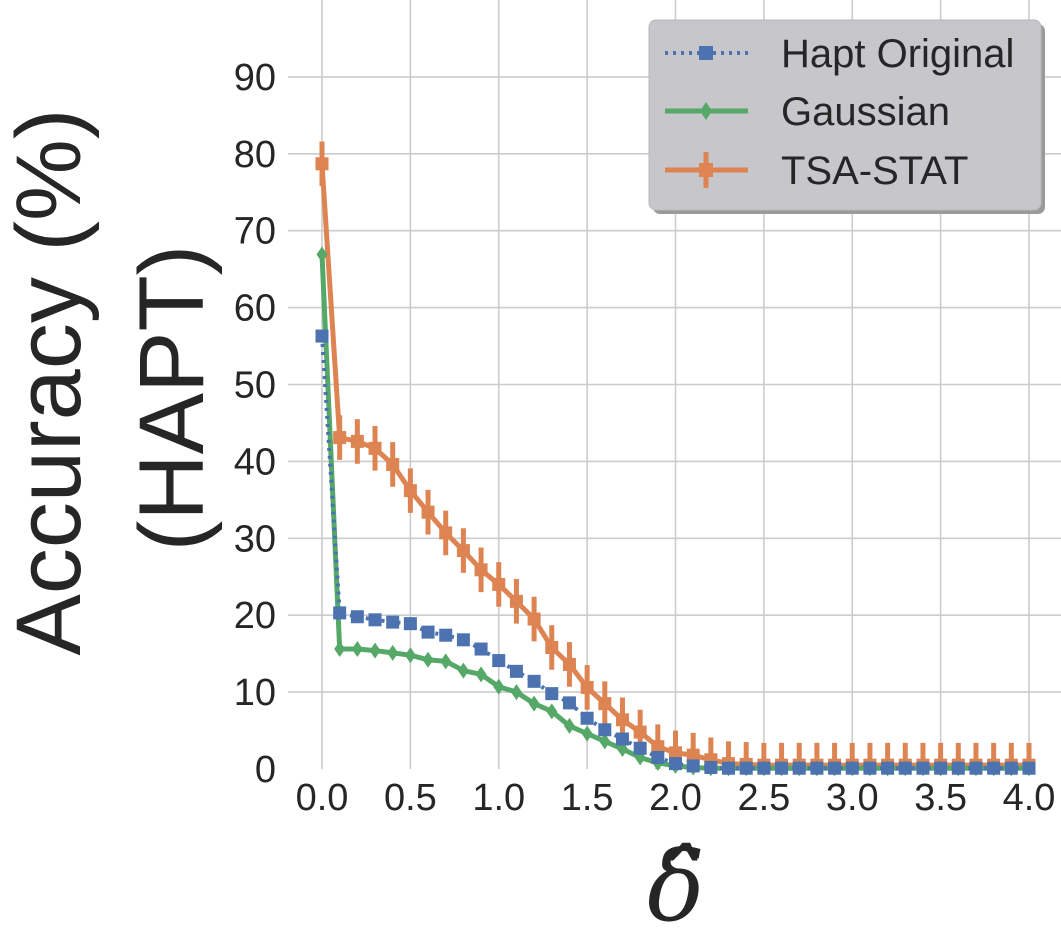  Describe the element at coordinates (255, 232) in the screenshot. I see `y-tick-label: 70` at that location.